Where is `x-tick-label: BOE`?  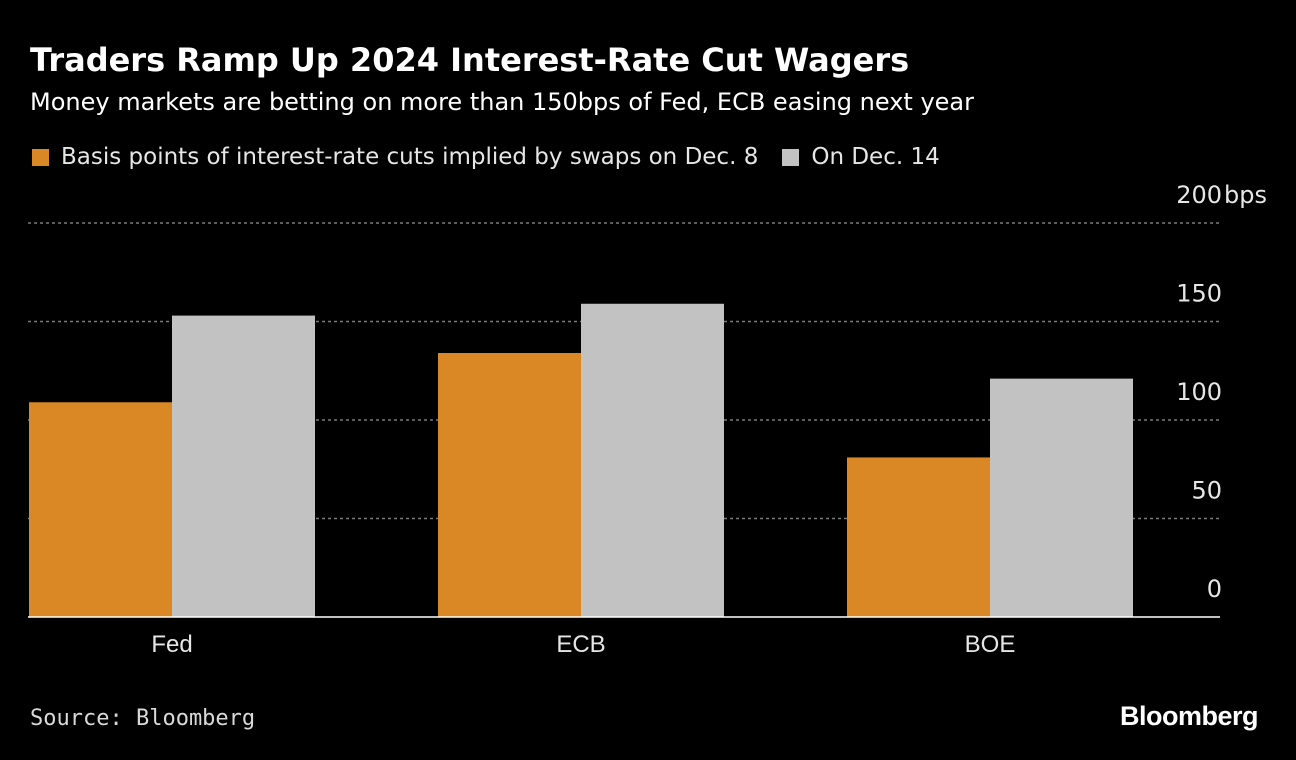 x-tick-label: BOE is located at coordinates (990, 644).